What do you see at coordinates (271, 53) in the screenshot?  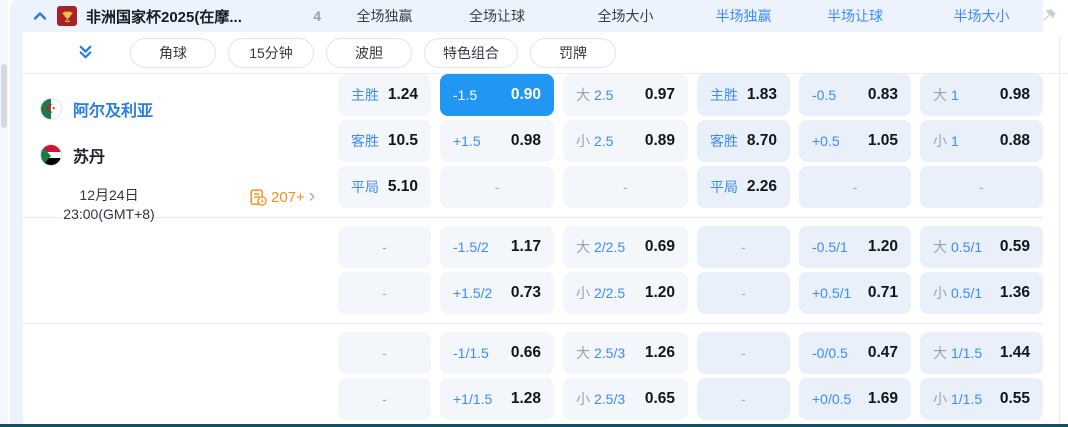 I see `market-tab-2: 15分钟` at bounding box center [271, 53].